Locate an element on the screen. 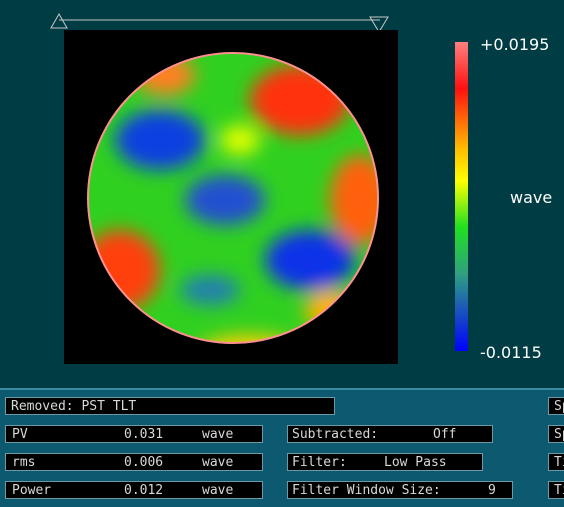 Image resolution: width=564 pixels, height=507 pixels. setting-label: Filter: is located at coordinates (319, 462).